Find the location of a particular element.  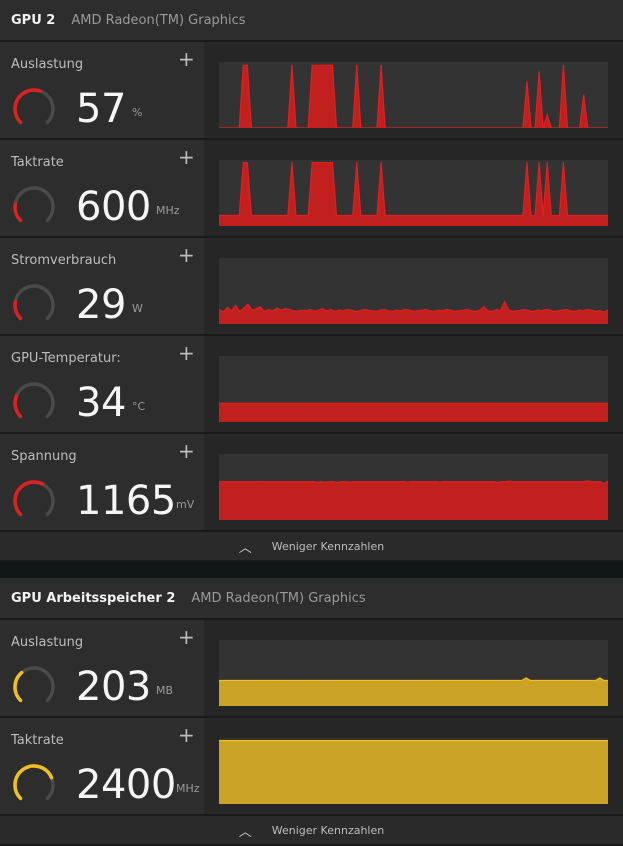

section-header: GPU 2 AMD Radeon(TM) Graphics is located at coordinates (311, 21).